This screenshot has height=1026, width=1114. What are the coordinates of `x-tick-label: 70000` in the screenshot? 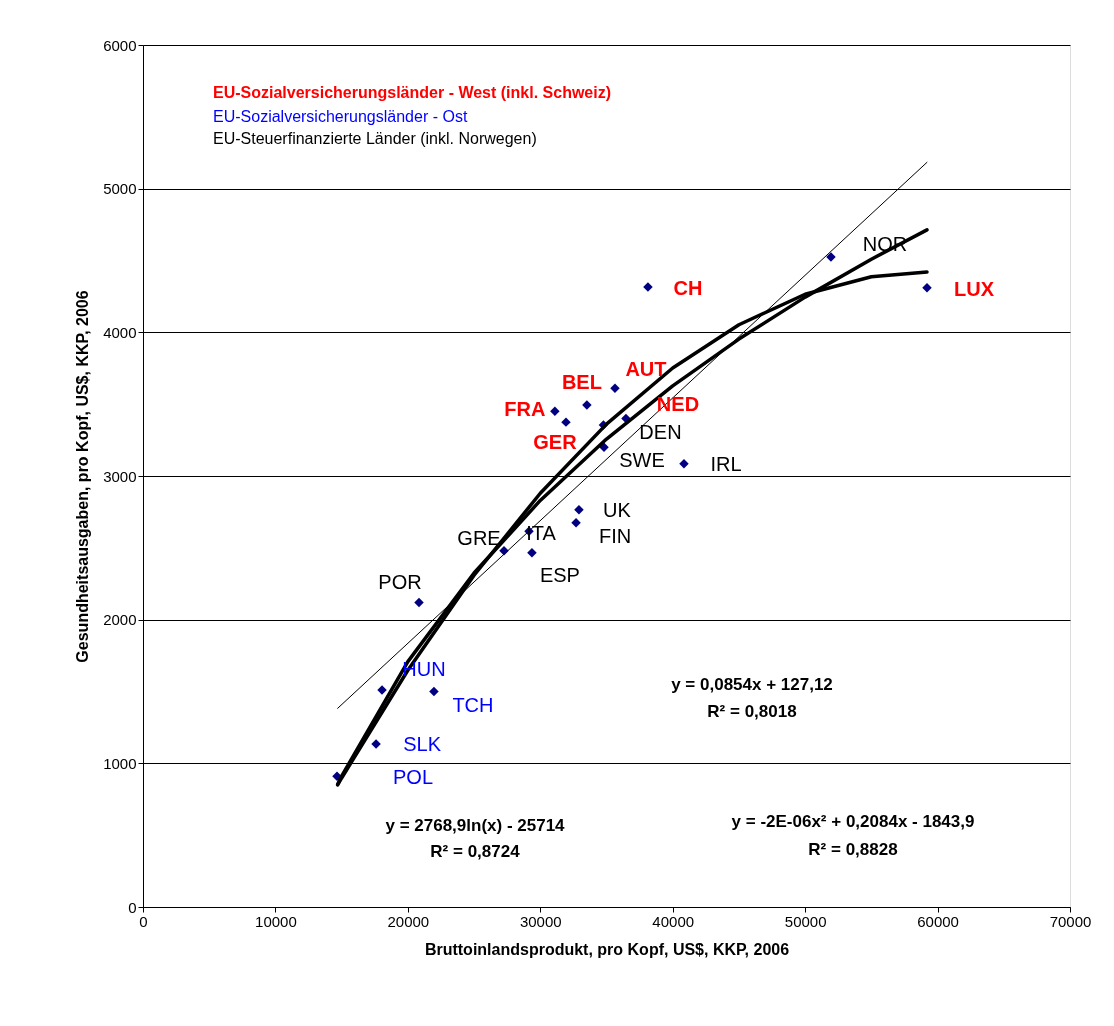 It's located at (1070, 921).